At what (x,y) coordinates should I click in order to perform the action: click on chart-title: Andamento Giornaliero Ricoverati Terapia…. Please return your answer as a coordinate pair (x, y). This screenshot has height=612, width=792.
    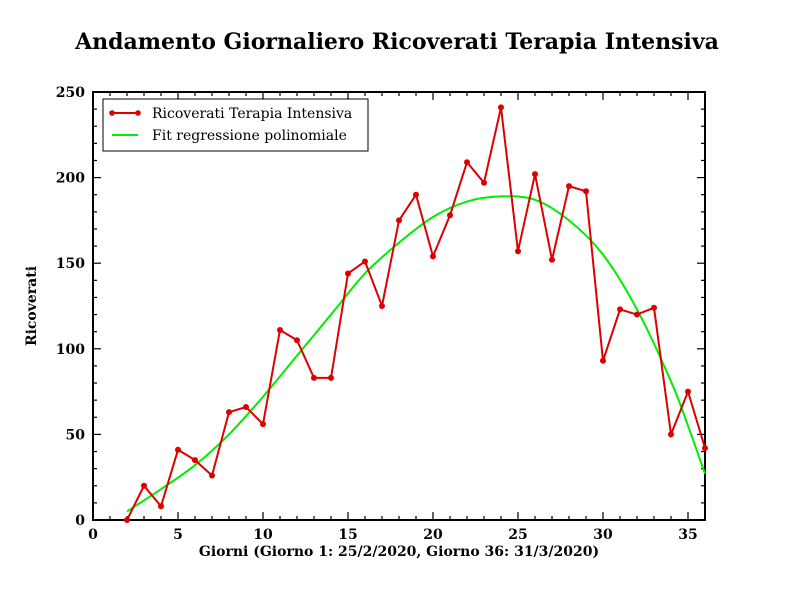
    Looking at the image, I should click on (396, 42).